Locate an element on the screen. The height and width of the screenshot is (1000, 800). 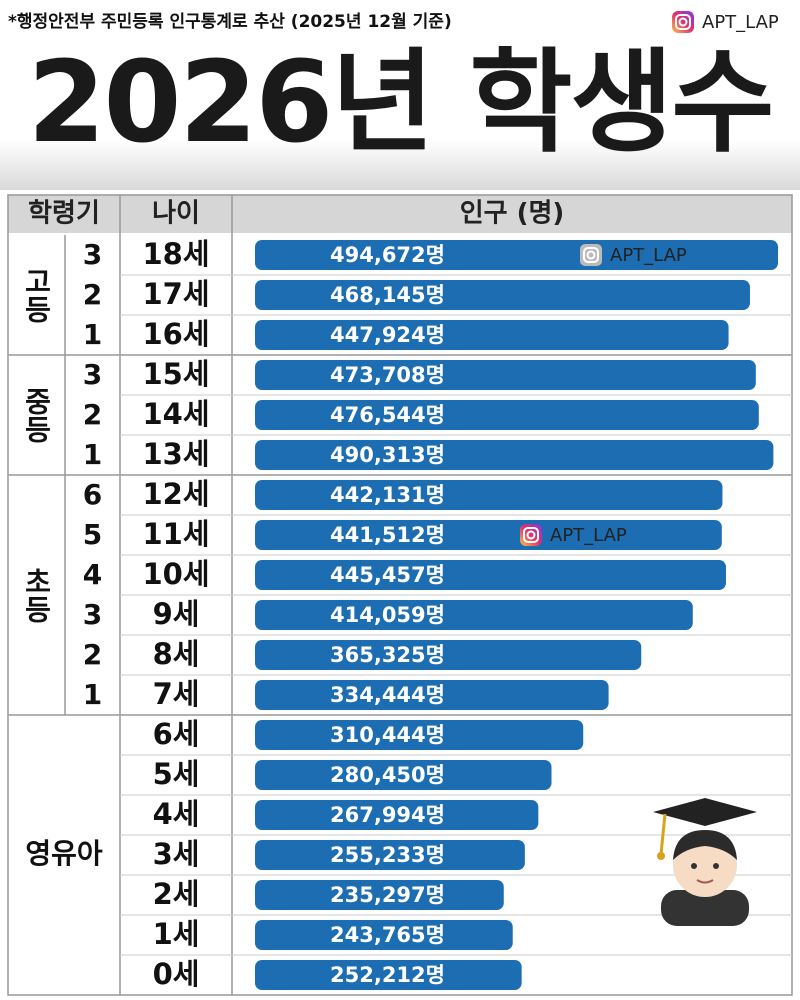
value-label: 267,994명 is located at coordinates (387, 815).